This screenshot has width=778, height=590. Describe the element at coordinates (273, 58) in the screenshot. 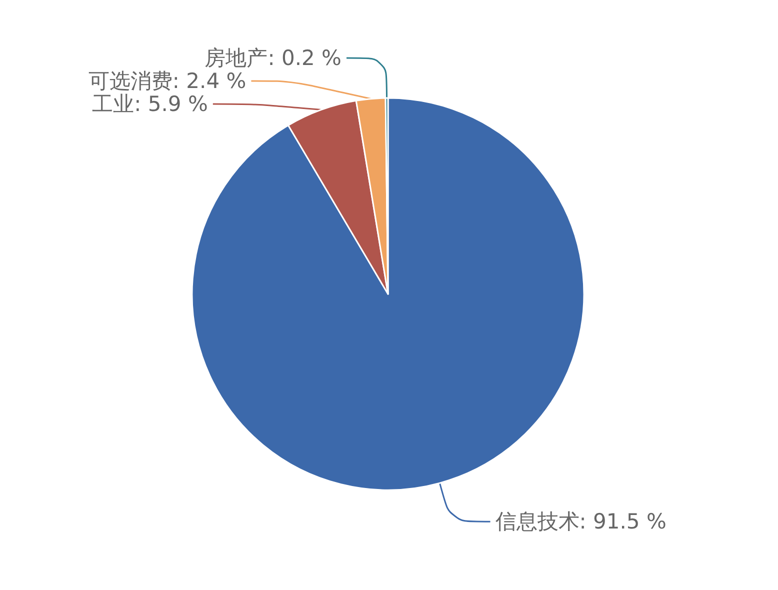

I see `slice-label: 房地产: 0.2 %` at that location.